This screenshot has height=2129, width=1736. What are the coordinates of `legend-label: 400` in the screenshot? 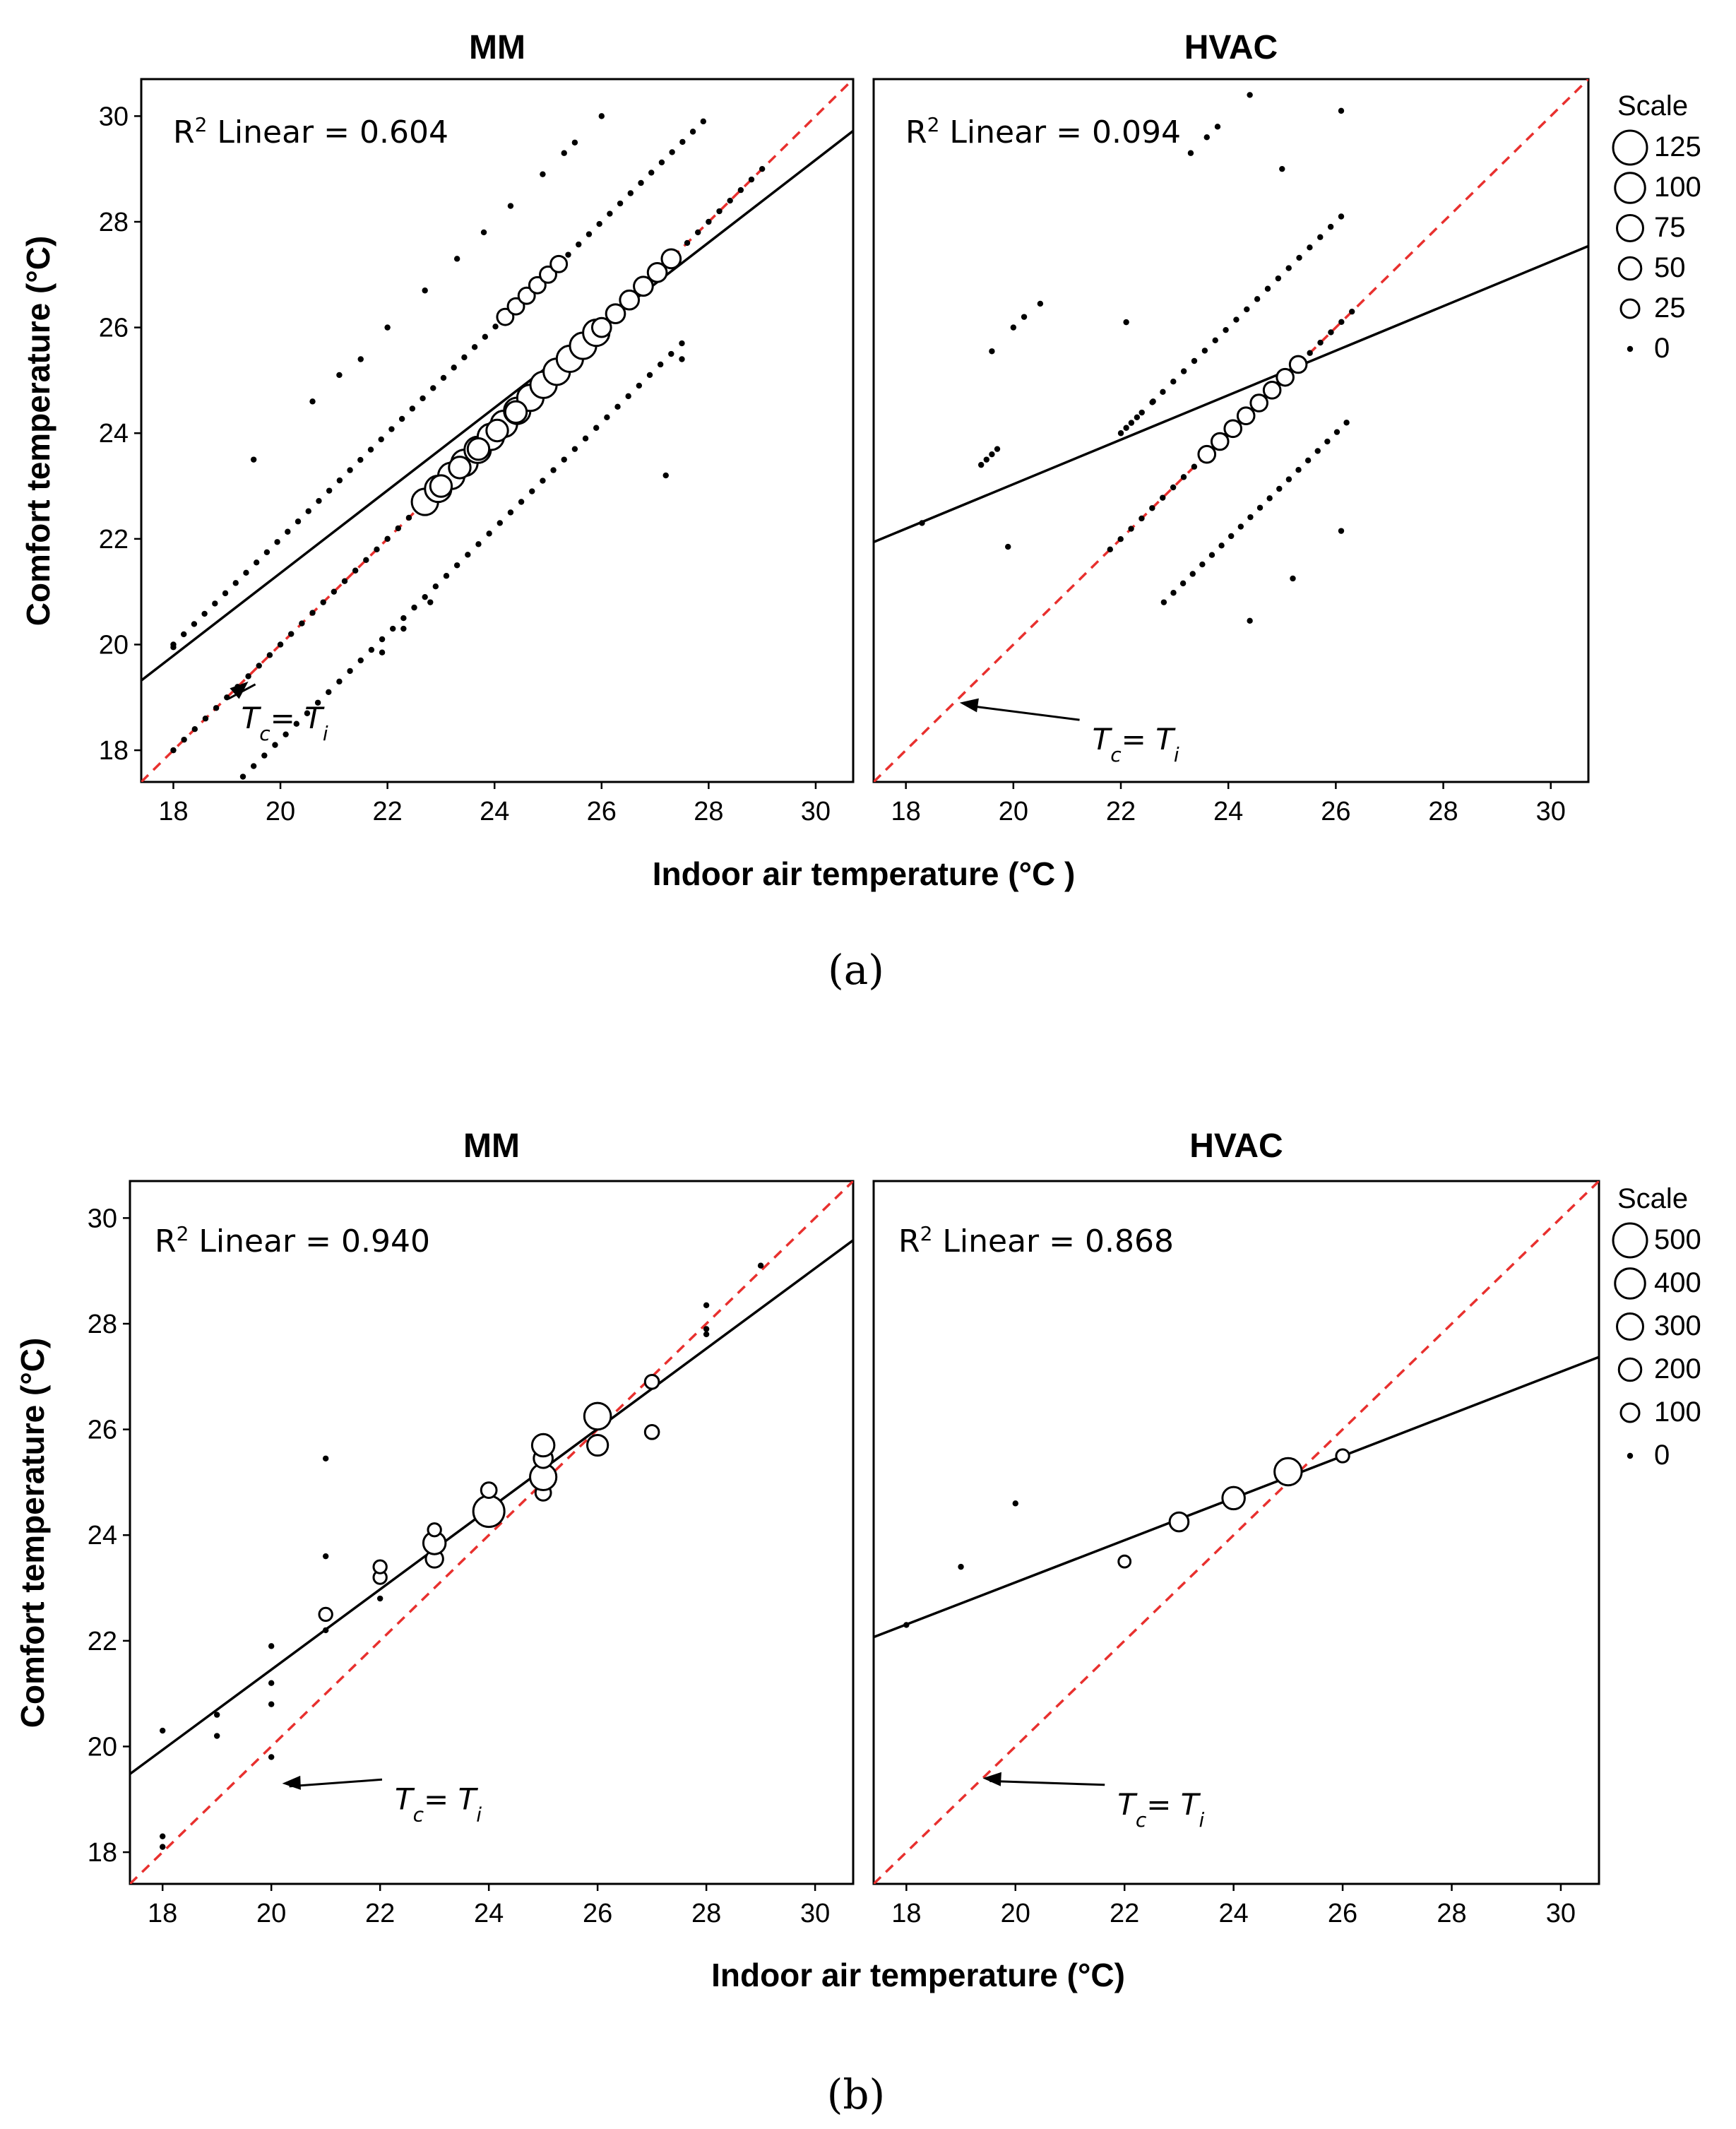 It's located at (1677, 1282).